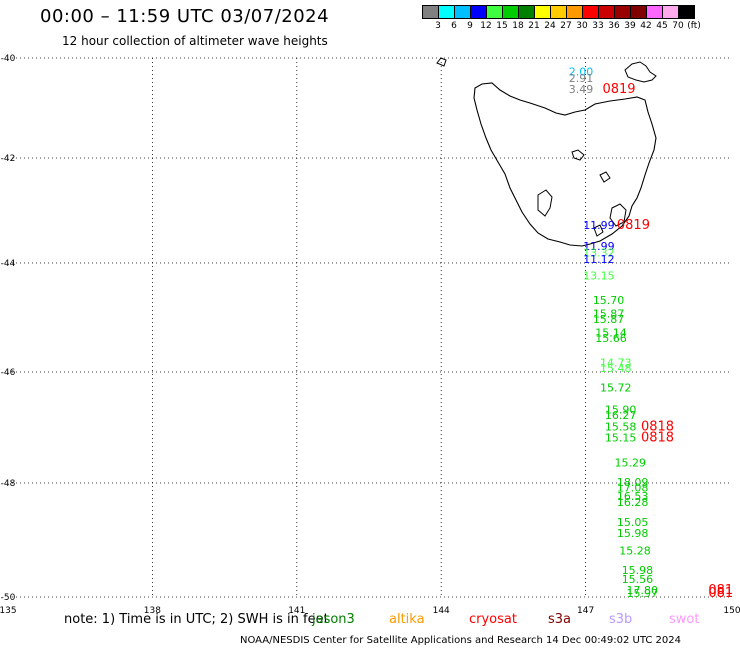 This screenshot has width=740, height=650. I want to click on latitude-label: -46, so click(8, 373).